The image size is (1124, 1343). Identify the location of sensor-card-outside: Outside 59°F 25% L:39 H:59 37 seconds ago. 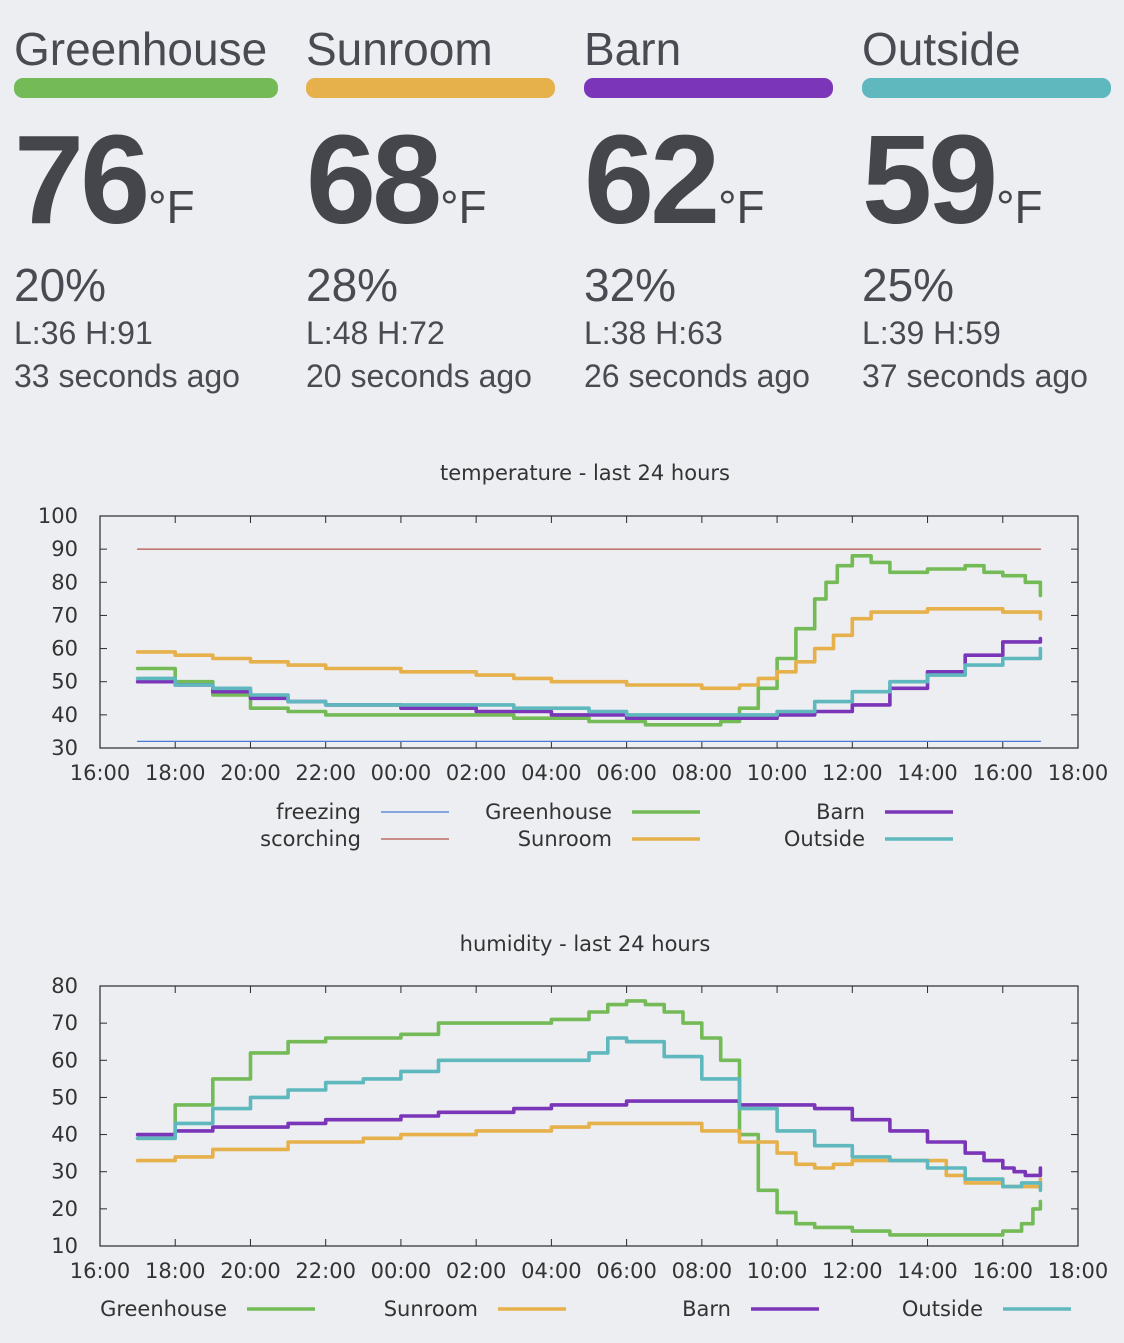
(986, 210).